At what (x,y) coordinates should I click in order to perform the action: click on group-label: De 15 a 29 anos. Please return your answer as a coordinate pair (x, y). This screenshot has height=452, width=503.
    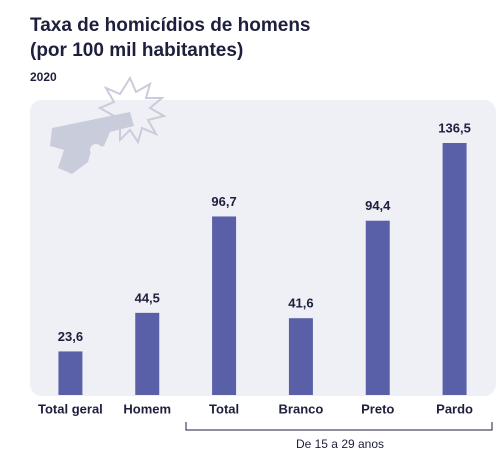
    Looking at the image, I should click on (340, 444).